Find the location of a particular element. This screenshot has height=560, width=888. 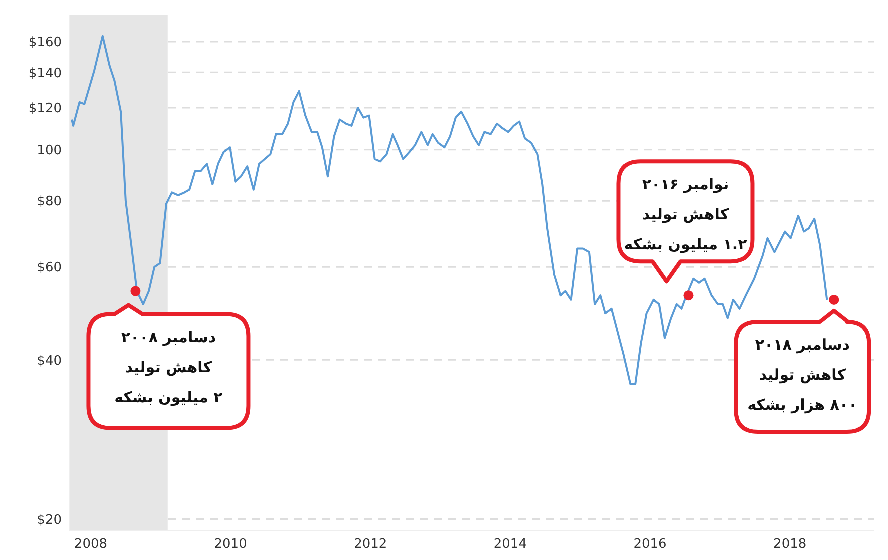

y-tick-label: $160 is located at coordinates (45, 43).